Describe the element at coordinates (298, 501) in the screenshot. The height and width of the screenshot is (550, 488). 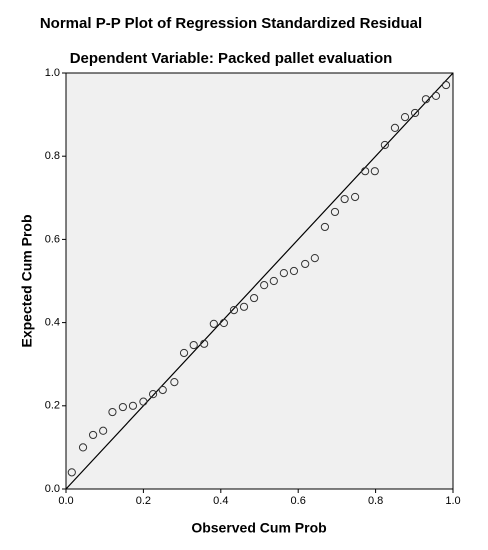
I see `x-tick-label: 0.6` at that location.